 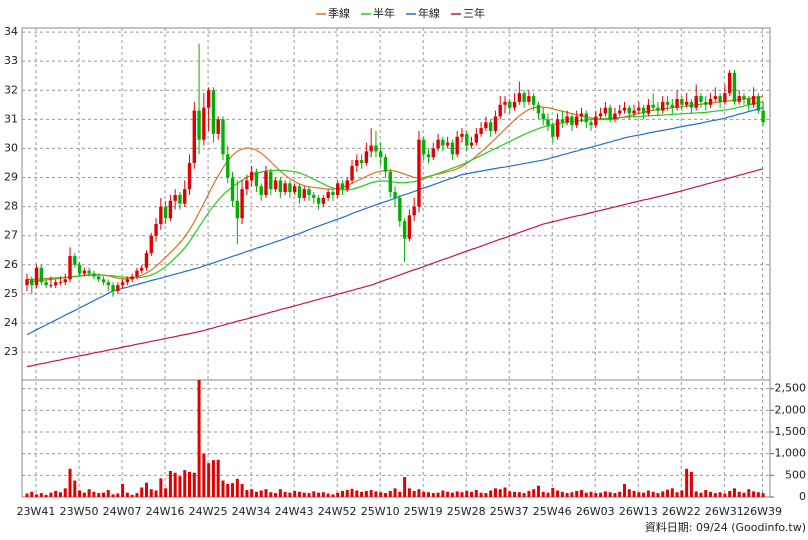 I want to click on y-tick-label: 33, so click(x=11, y=60).